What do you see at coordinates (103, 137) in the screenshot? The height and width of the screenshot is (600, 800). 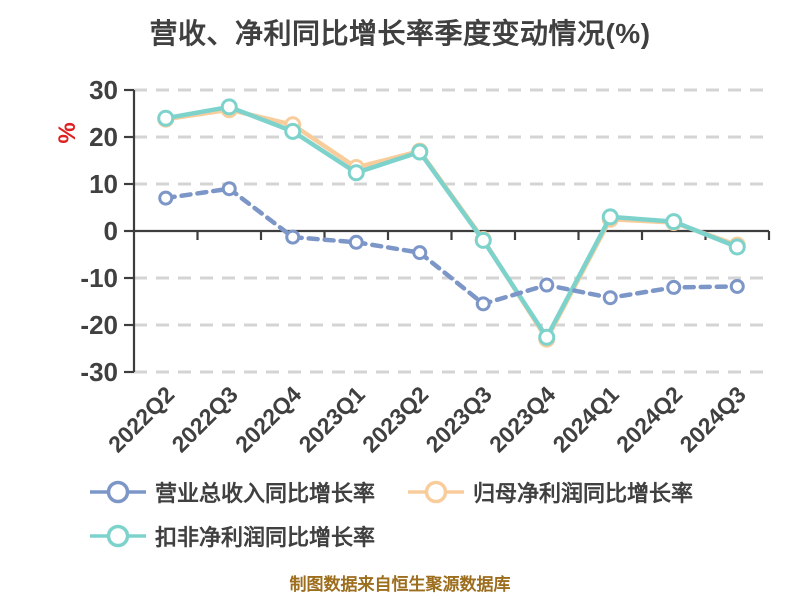 I see `svg-text: 20` at bounding box center [103, 137].